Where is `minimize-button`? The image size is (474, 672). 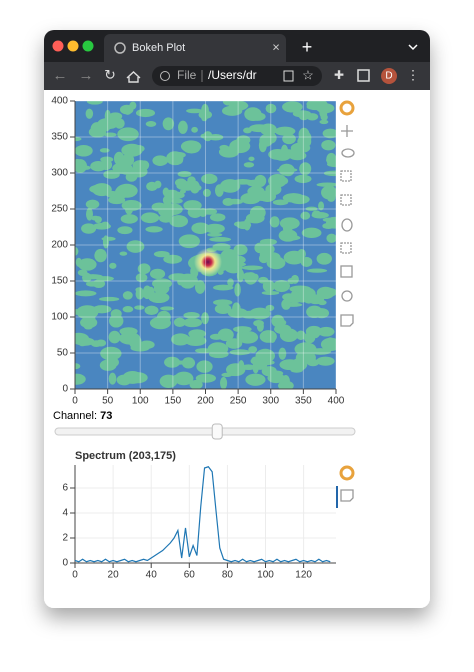 minimize-button is located at coordinates (73, 46).